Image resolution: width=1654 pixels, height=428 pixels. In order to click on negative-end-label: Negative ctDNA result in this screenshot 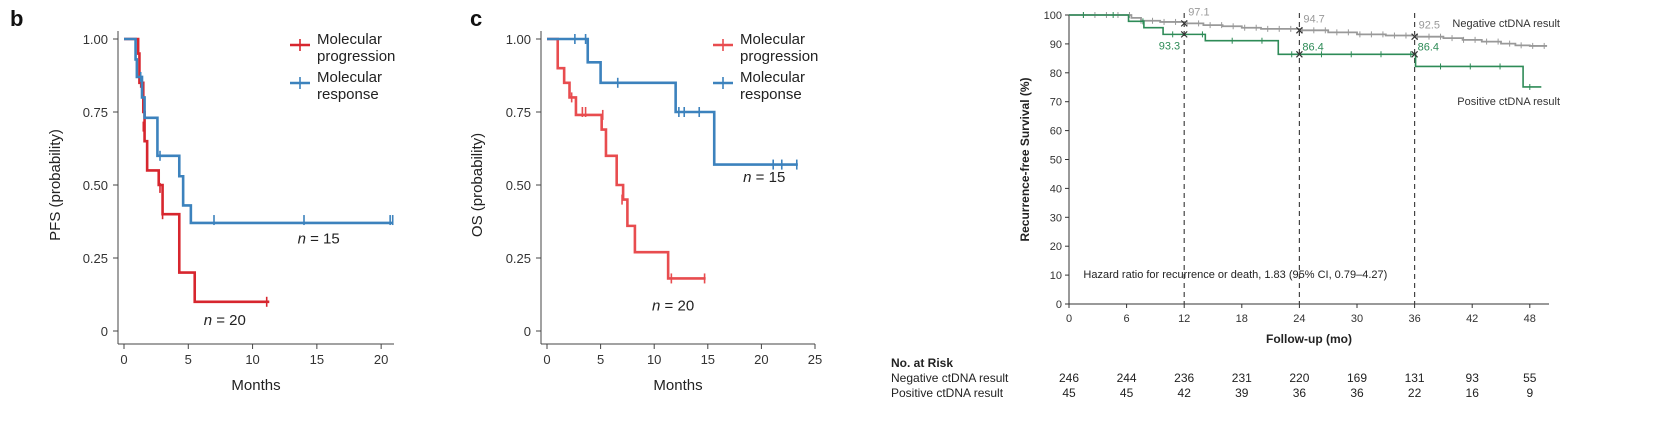, I will do `click(1506, 24)`.